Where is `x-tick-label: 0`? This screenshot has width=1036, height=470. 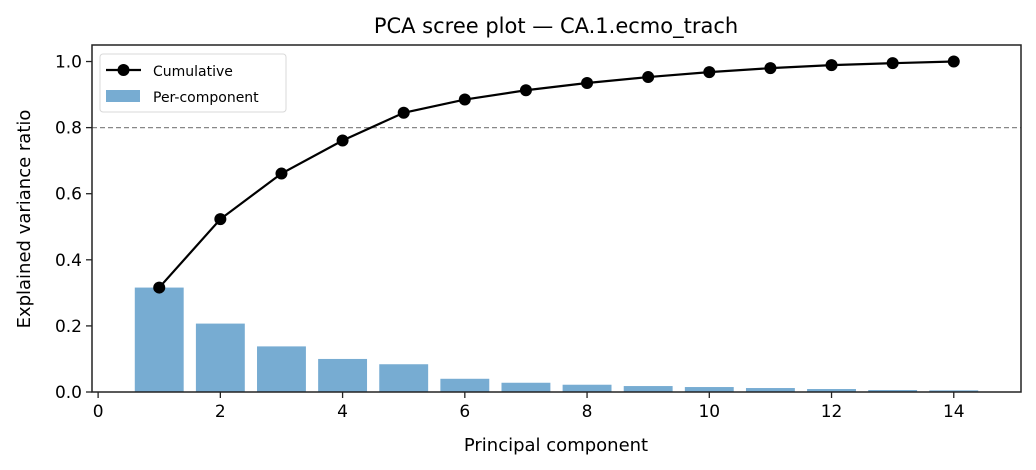
x-tick-label: 0 is located at coordinates (98, 412).